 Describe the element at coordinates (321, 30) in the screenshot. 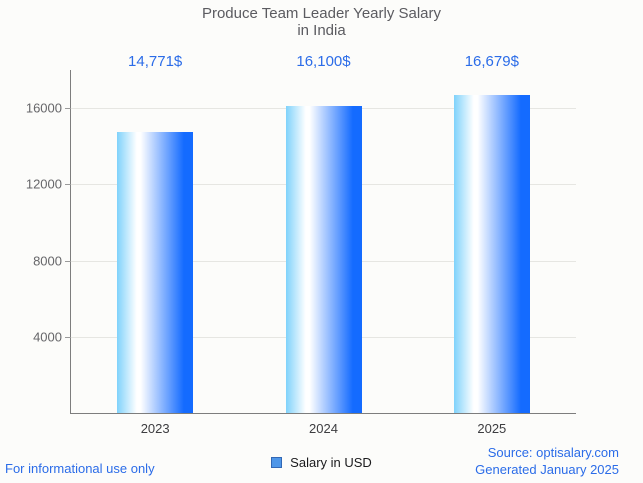

I see `chart-title-line2: in India` at that location.